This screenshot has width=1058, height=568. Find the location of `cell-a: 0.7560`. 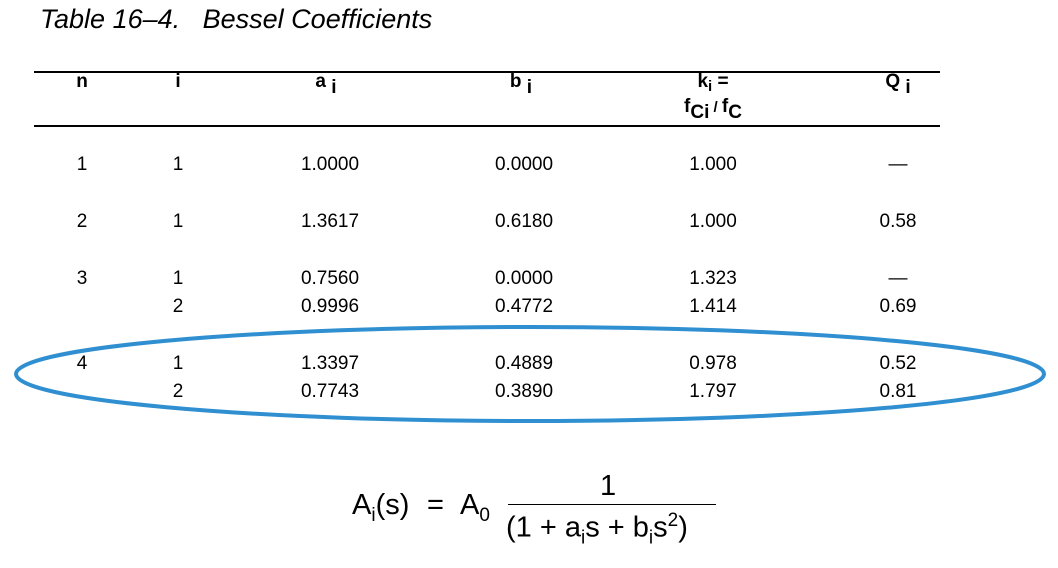

cell-a: 0.7560 is located at coordinates (330, 278).